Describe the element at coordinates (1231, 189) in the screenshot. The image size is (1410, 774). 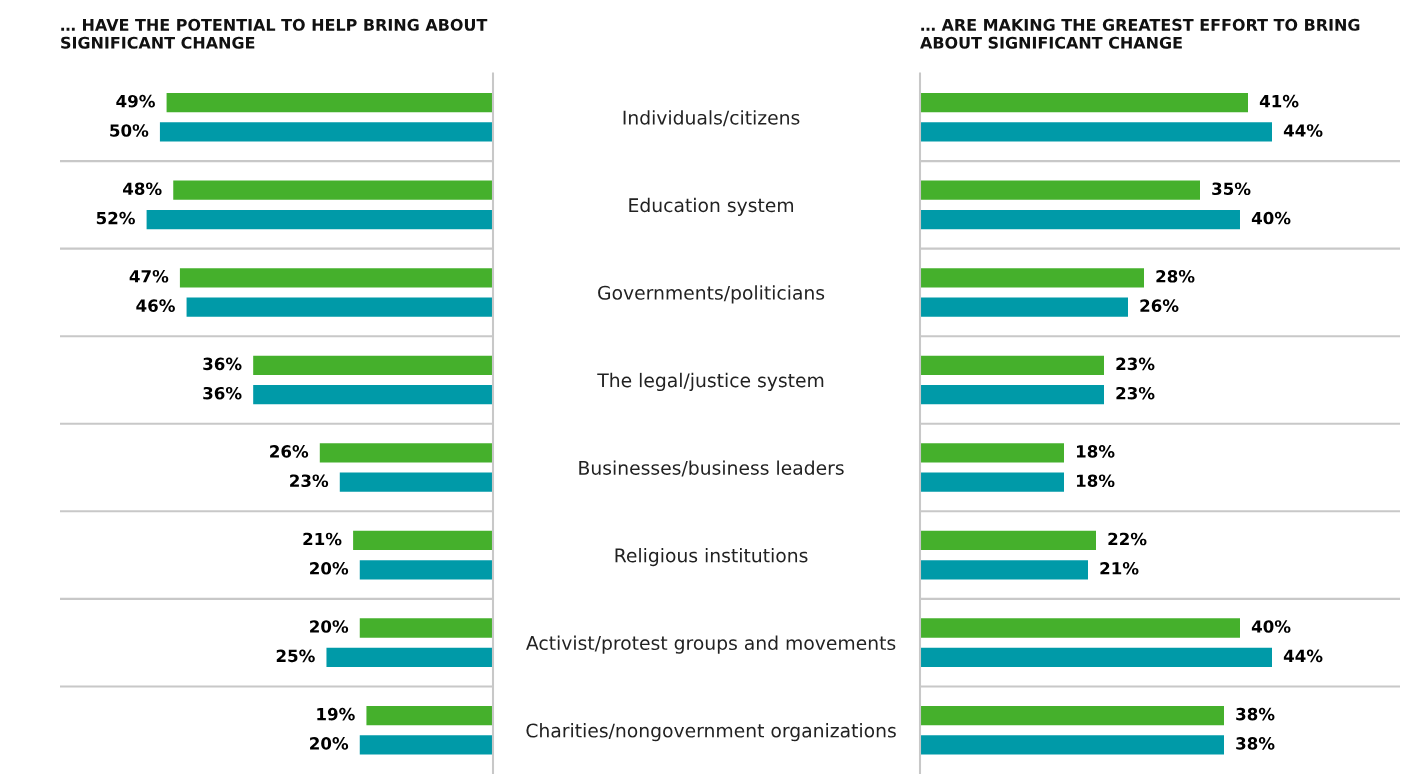
I see `data-label: 35%` at that location.